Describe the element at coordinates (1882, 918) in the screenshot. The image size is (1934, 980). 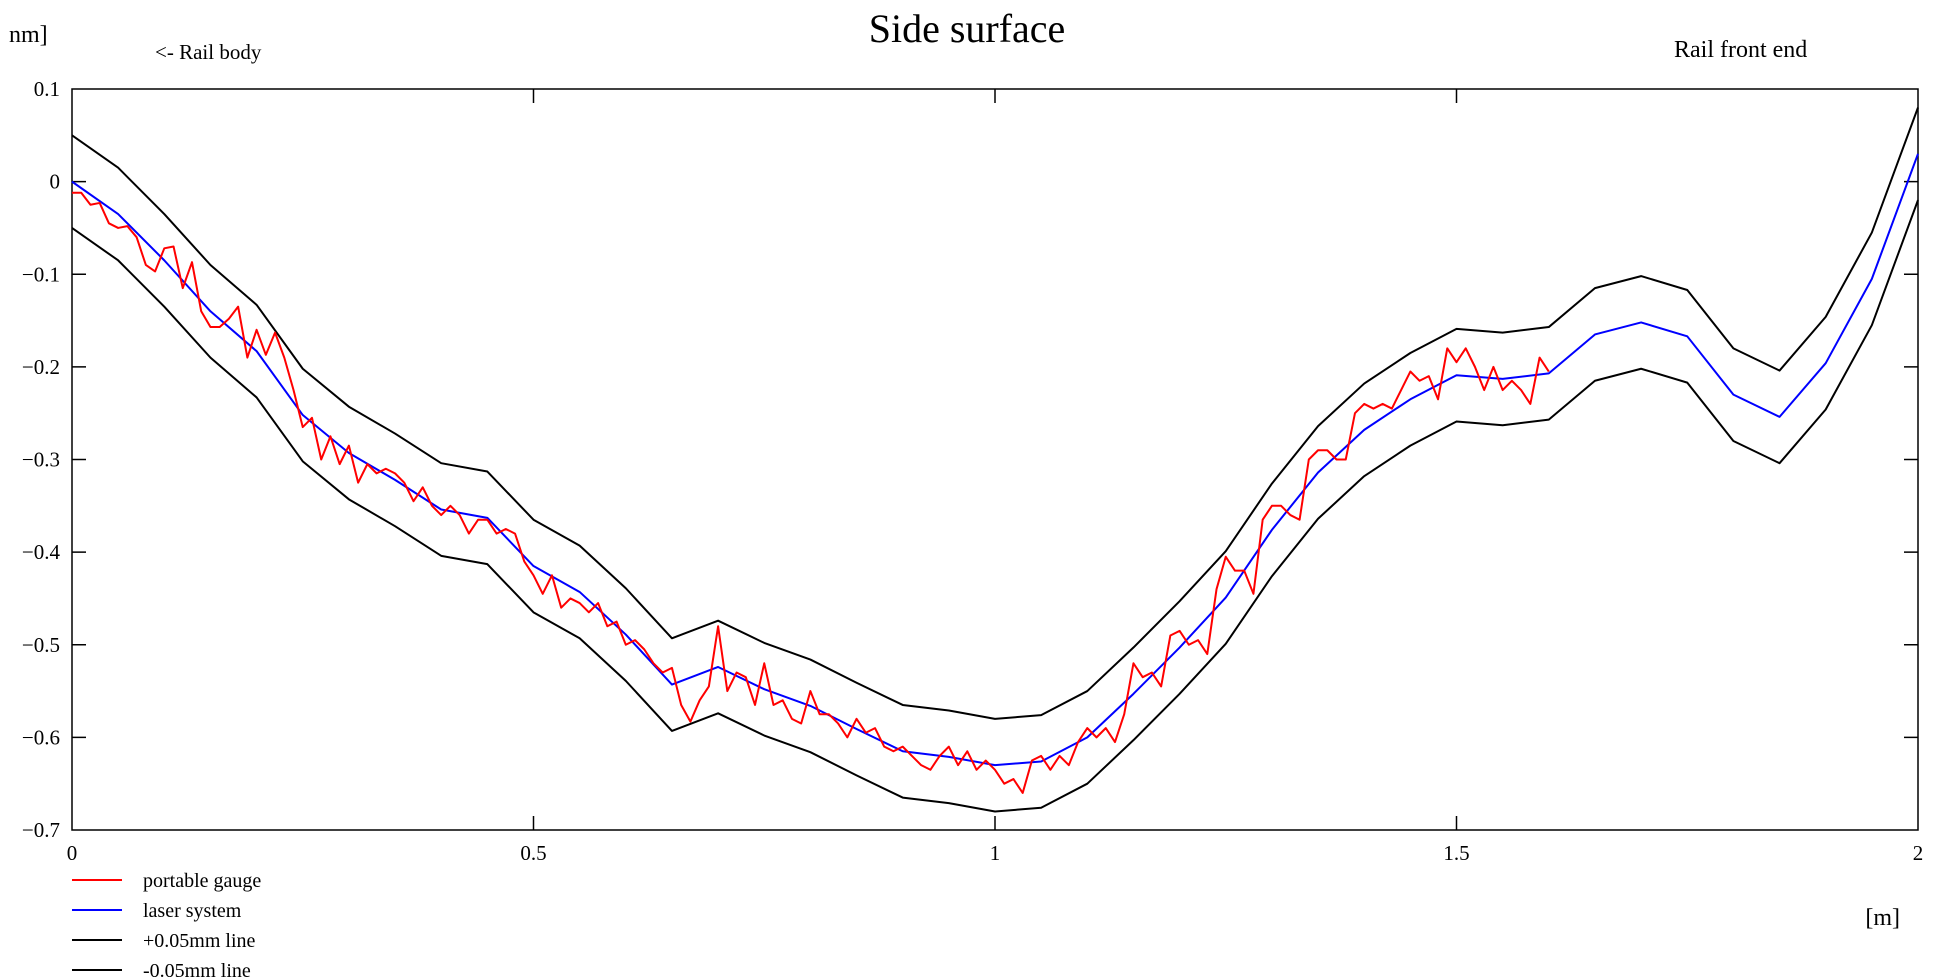
I see `x-axis-unit-label: [m]` at that location.